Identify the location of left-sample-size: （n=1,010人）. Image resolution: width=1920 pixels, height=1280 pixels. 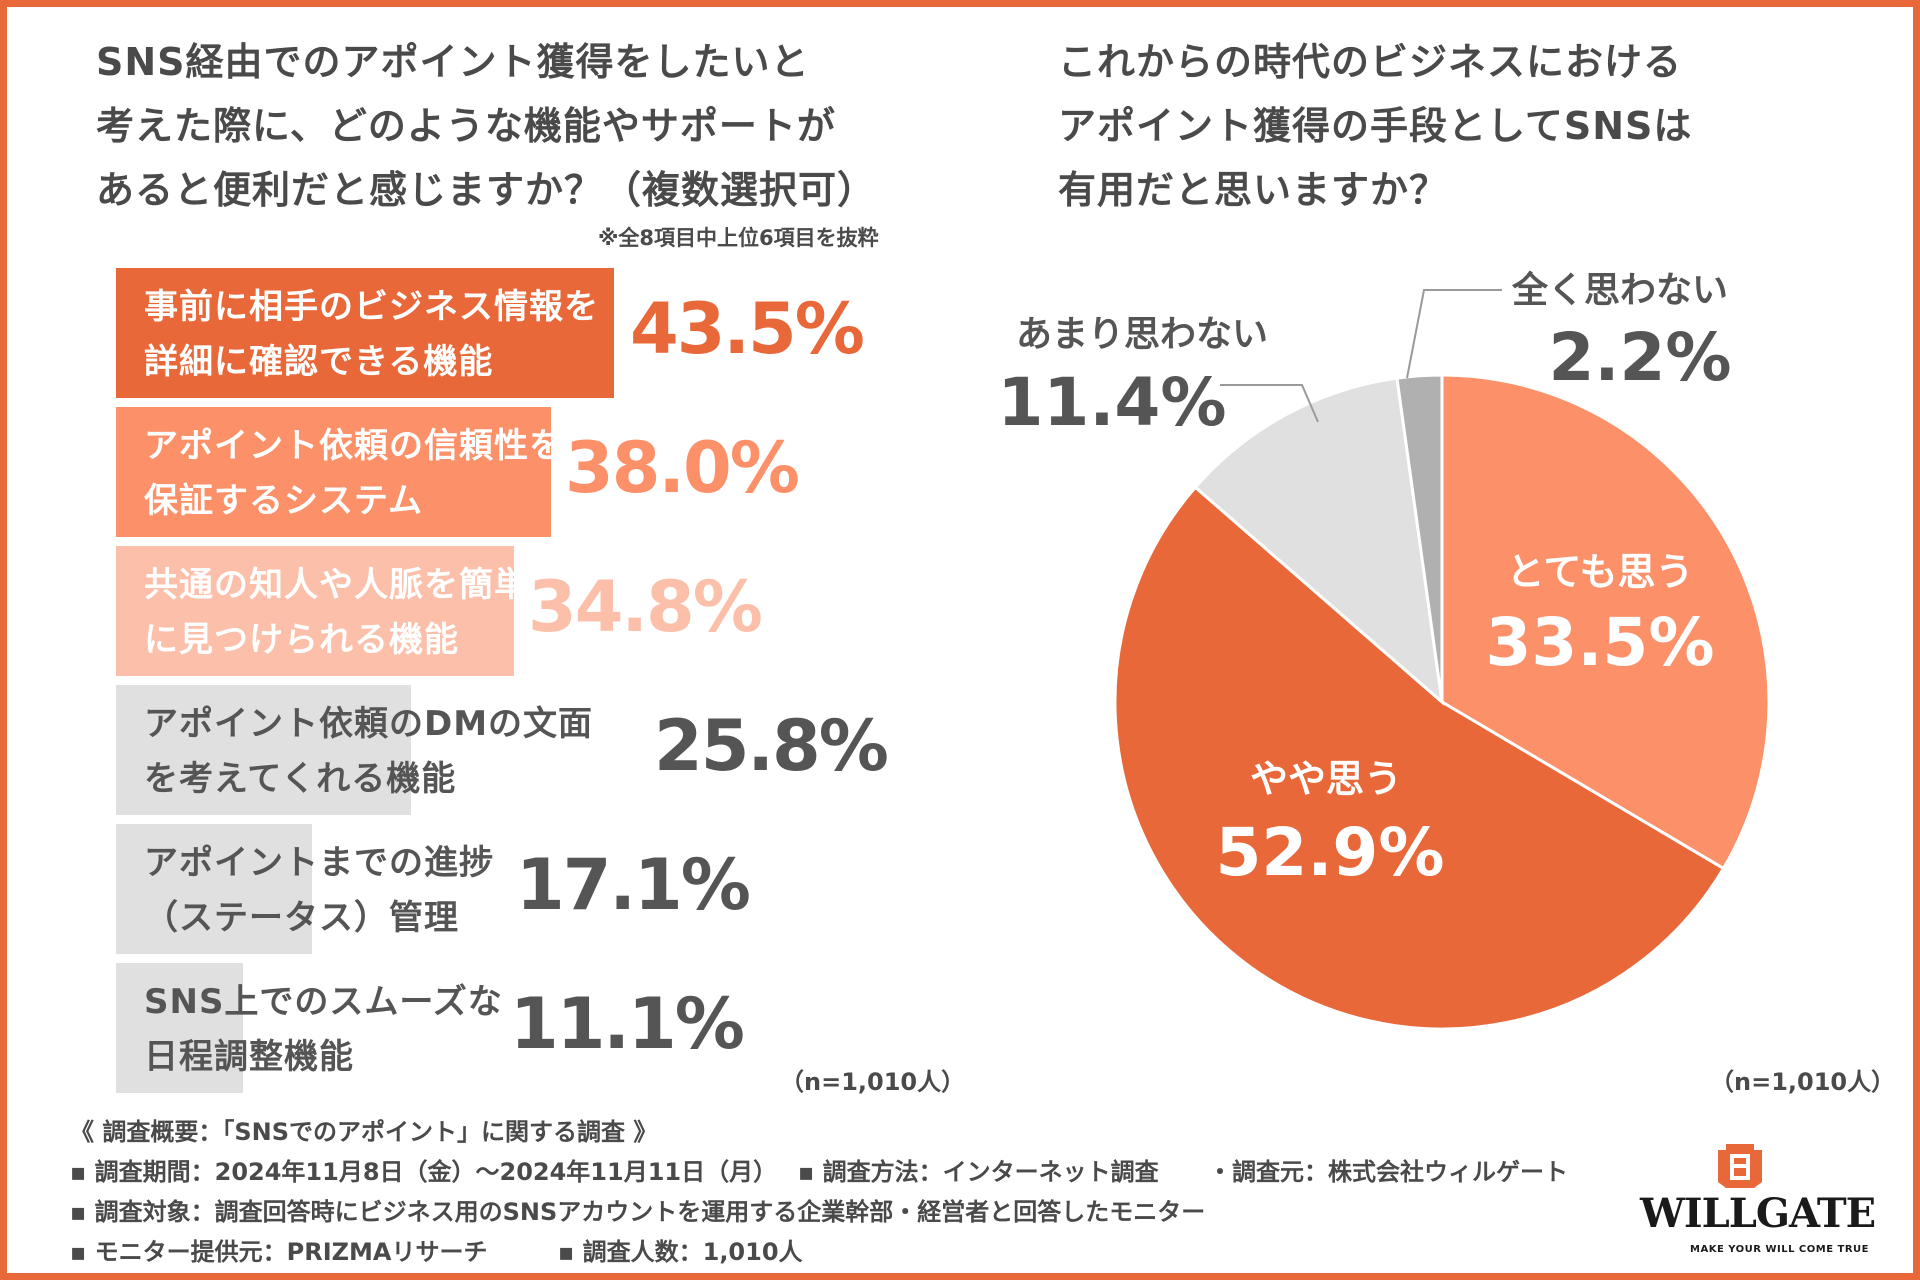
(873, 1082).